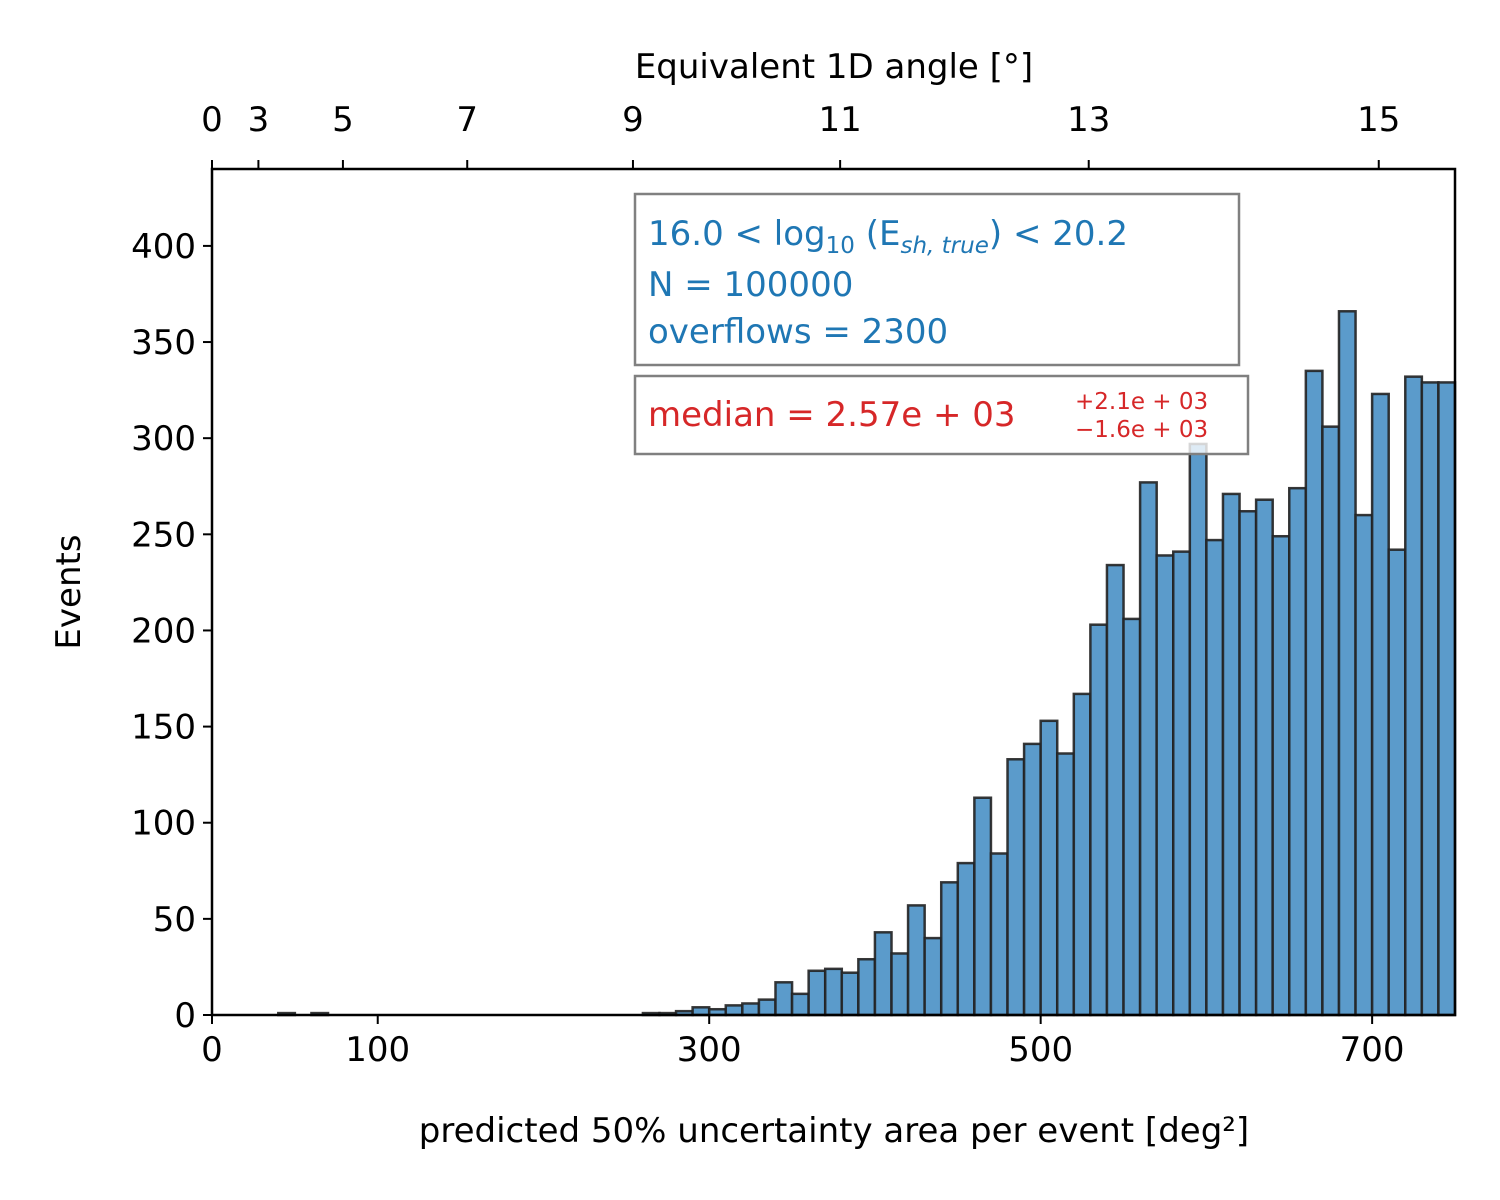 The image size is (1500, 1200). I want to click on y-tick-label: 400, so click(163, 247).